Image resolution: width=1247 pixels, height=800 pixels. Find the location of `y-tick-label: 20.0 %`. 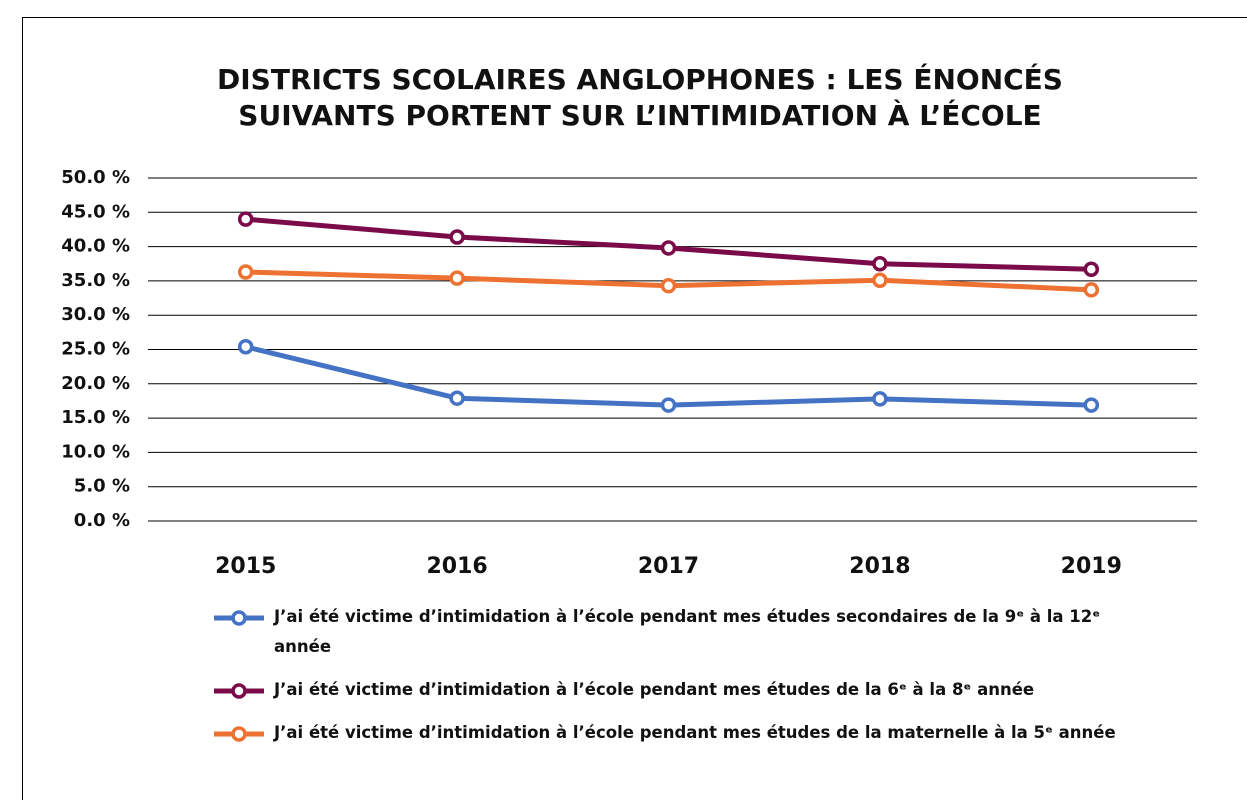

y-tick-label: 20.0 % is located at coordinates (95, 383).